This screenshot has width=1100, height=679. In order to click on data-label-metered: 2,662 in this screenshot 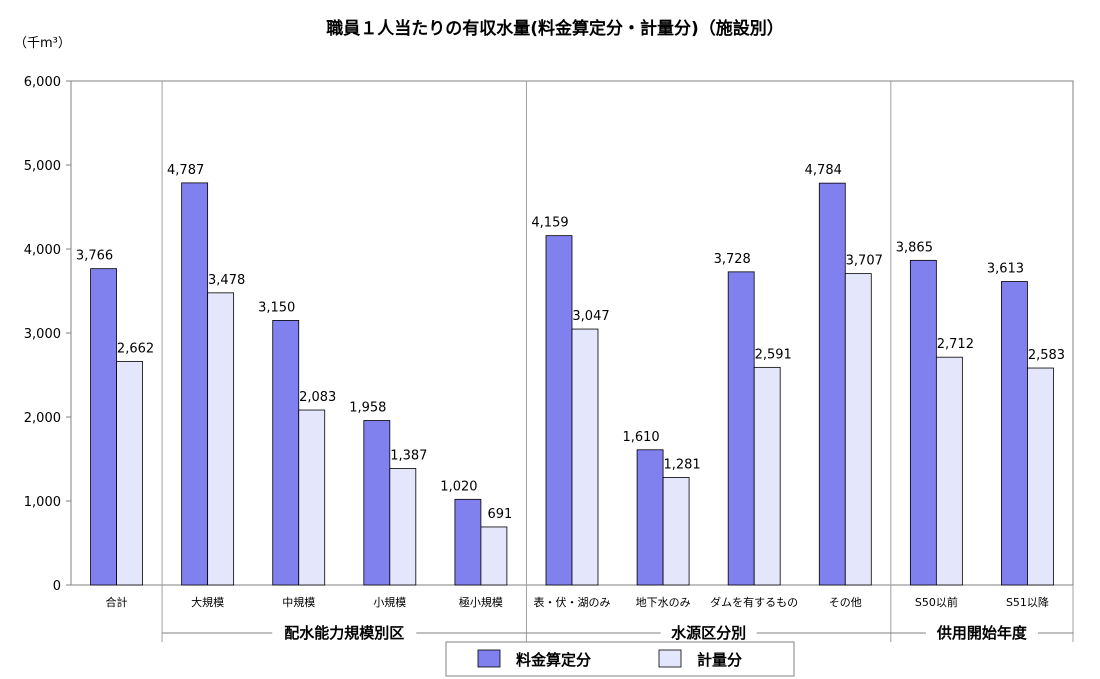, I will do `click(135, 348)`.